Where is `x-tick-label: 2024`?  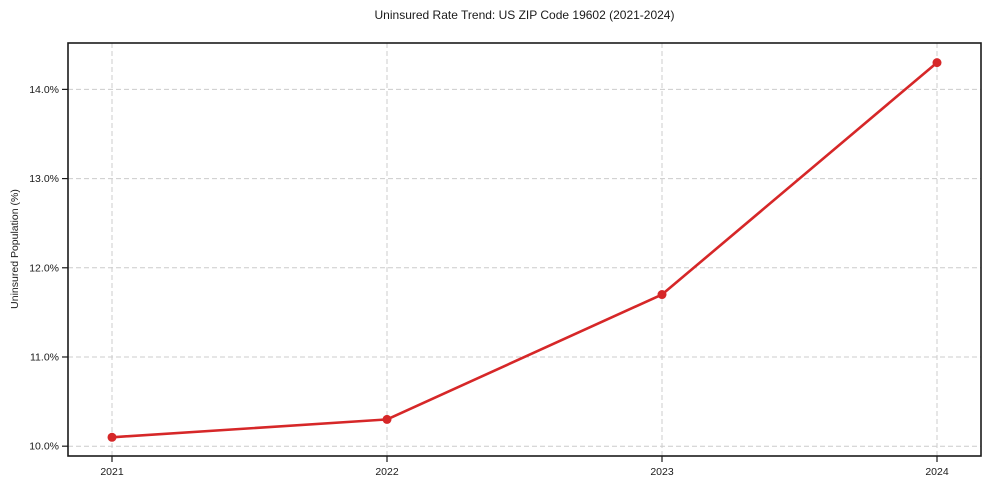
x-tick-label: 2024 is located at coordinates (937, 472).